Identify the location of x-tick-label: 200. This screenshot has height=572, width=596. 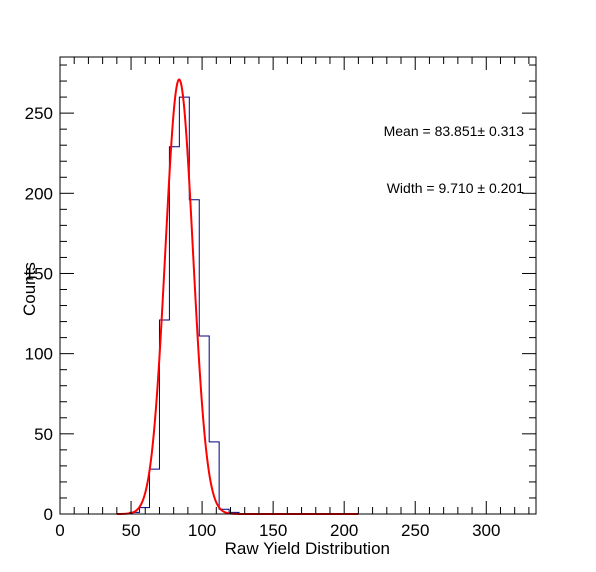
(344, 530).